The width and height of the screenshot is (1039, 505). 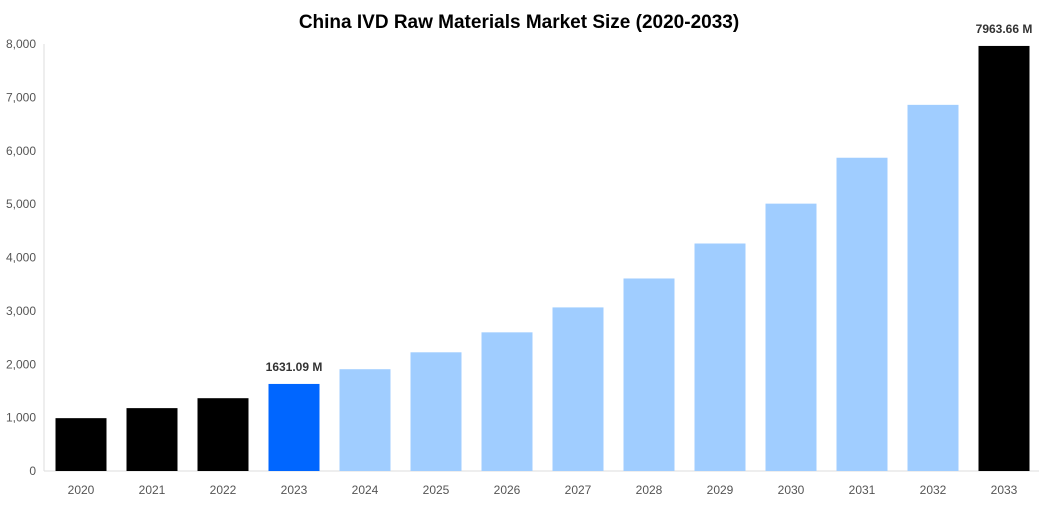 What do you see at coordinates (436, 490) in the screenshot?
I see `x-tick-label: 2025` at bounding box center [436, 490].